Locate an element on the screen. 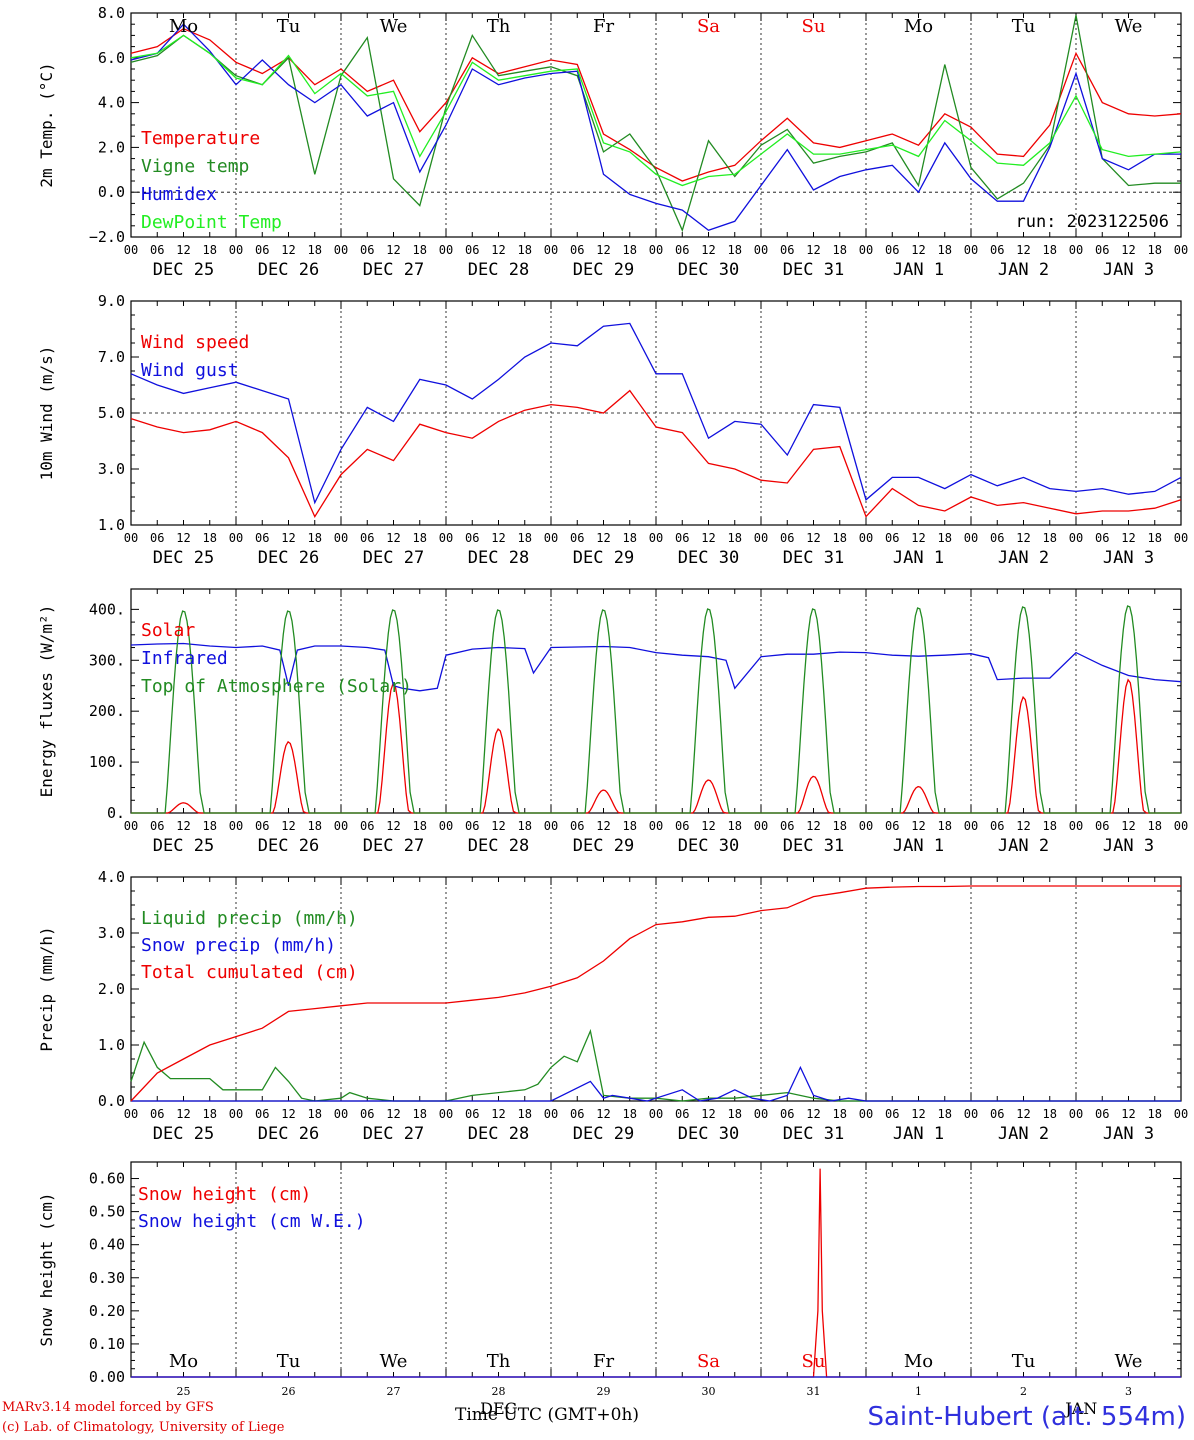 The width and height of the screenshot is (1194, 1440). series-line-top-of-atmosphere-solar- is located at coordinates (656, 709).